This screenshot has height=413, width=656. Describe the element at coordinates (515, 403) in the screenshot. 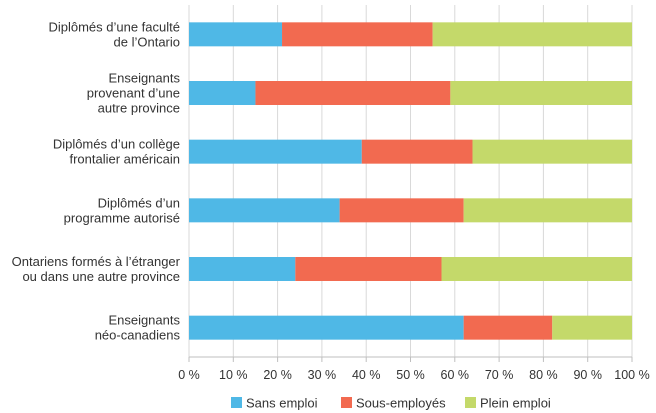

I see `legend-label: Plein emploi` at that location.